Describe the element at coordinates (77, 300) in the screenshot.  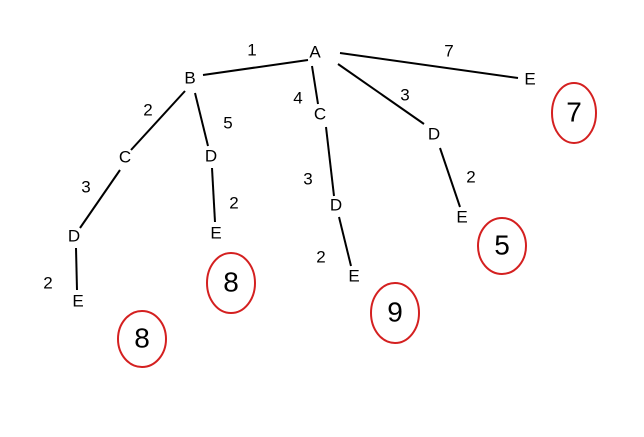
I see `node-e1: E` at that location.